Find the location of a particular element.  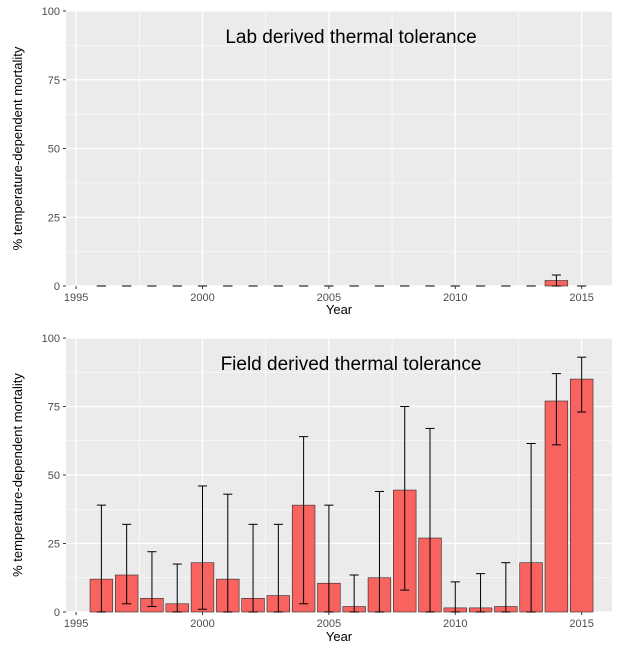

panel-title: Field derived thermal tolerance is located at coordinates (351, 364).